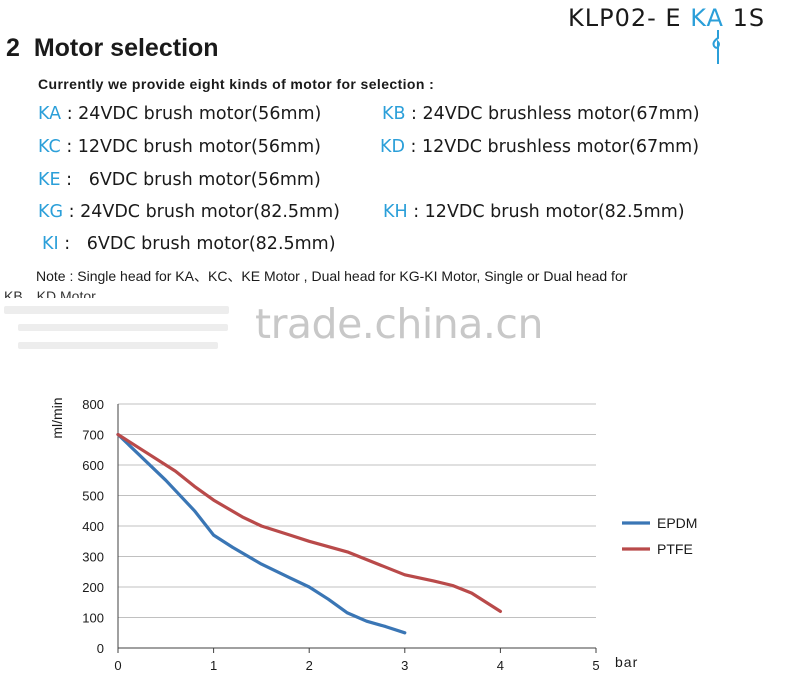  What do you see at coordinates (57, 417) in the screenshot?
I see `y-axis-label: ml/min` at bounding box center [57, 417].